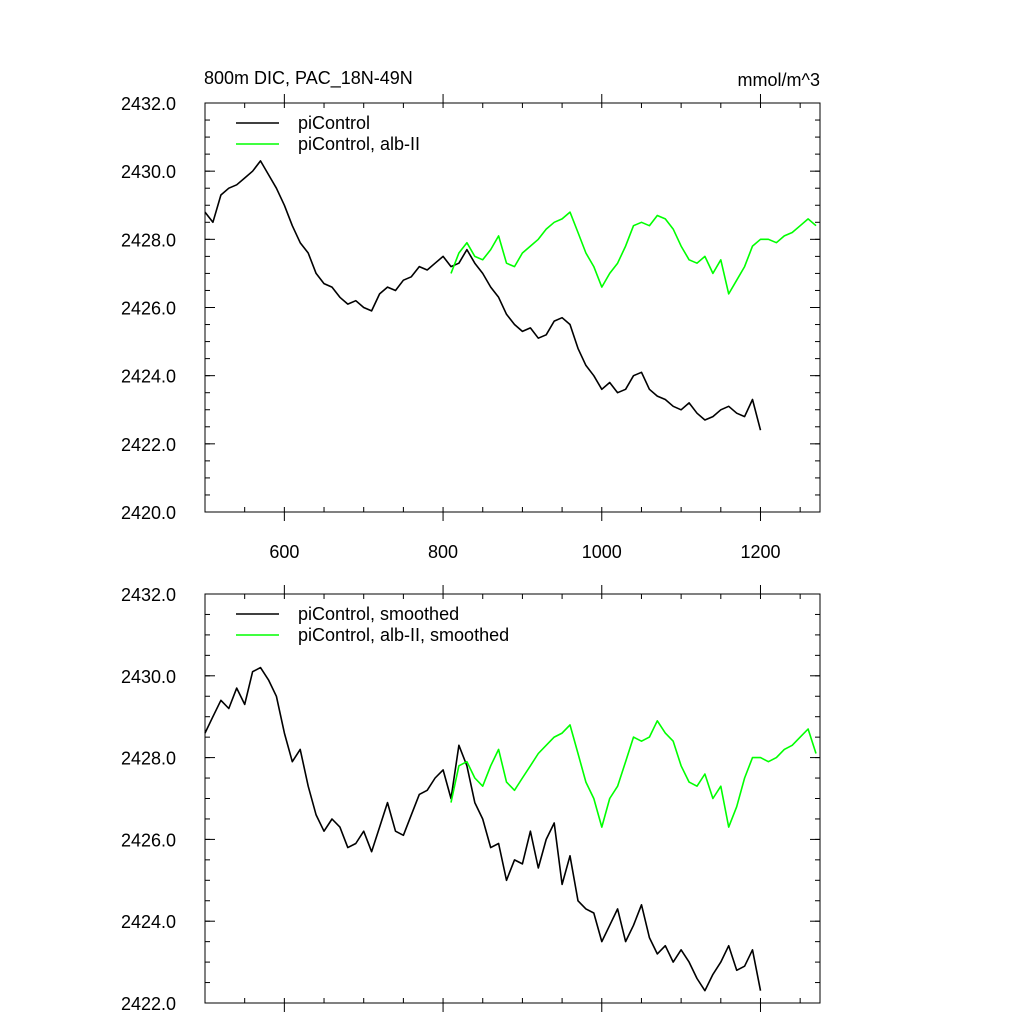  Describe the element at coordinates (284, 552) in the screenshot. I see `x-tick-label: 600` at that location.